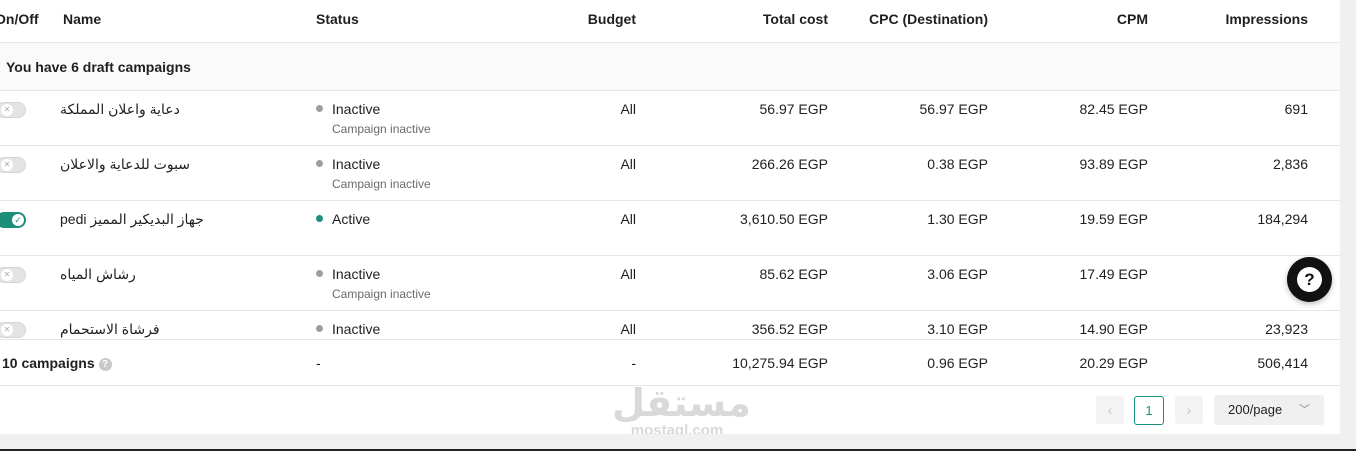  What do you see at coordinates (789, 164) in the screenshot?
I see `total-cost-value: 266.26 EGP` at bounding box center [789, 164].